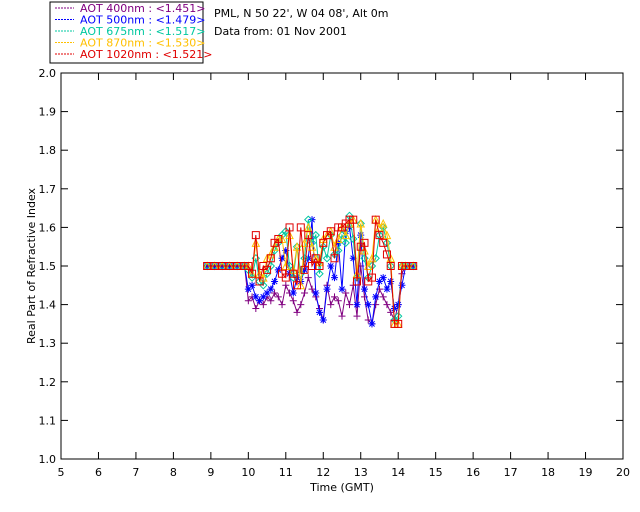 The width and height of the screenshot is (640, 512). What do you see at coordinates (436, 472) in the screenshot?
I see `x-tick-label: 15` at bounding box center [436, 472].